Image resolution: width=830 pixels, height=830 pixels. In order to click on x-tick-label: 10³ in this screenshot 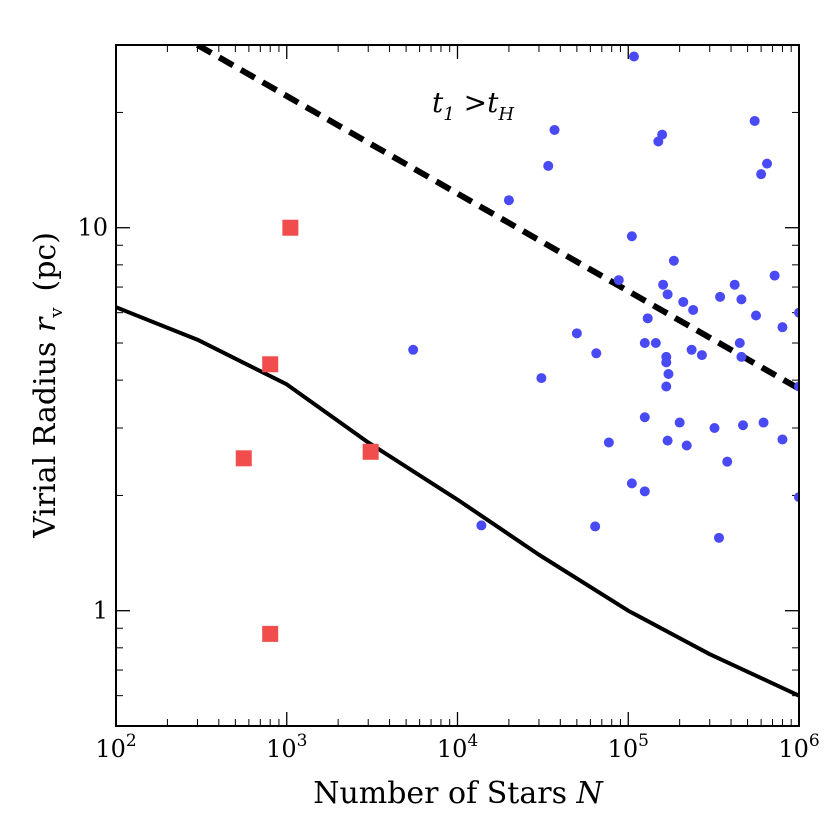, I will do `click(286, 747)`.